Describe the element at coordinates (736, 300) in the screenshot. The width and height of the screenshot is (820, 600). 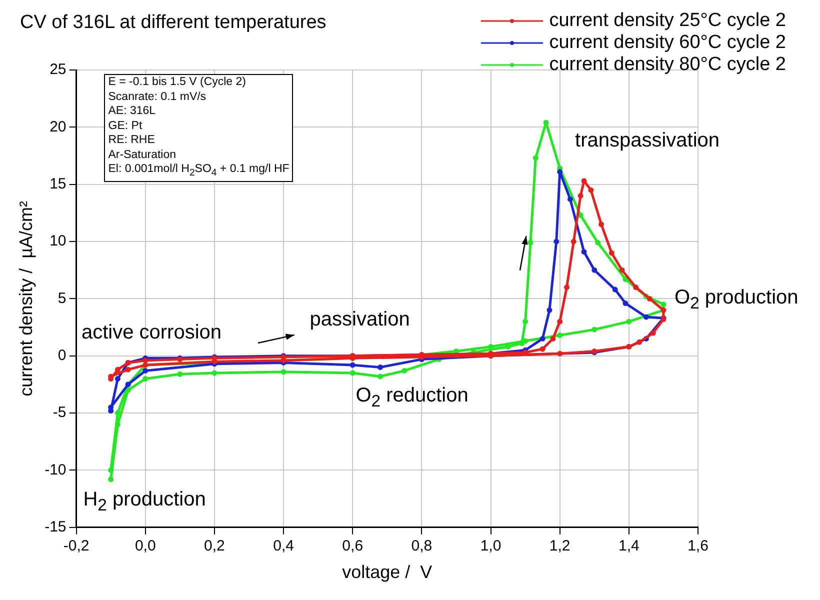
I see `annotation: O$_{2}$ production` at that location.